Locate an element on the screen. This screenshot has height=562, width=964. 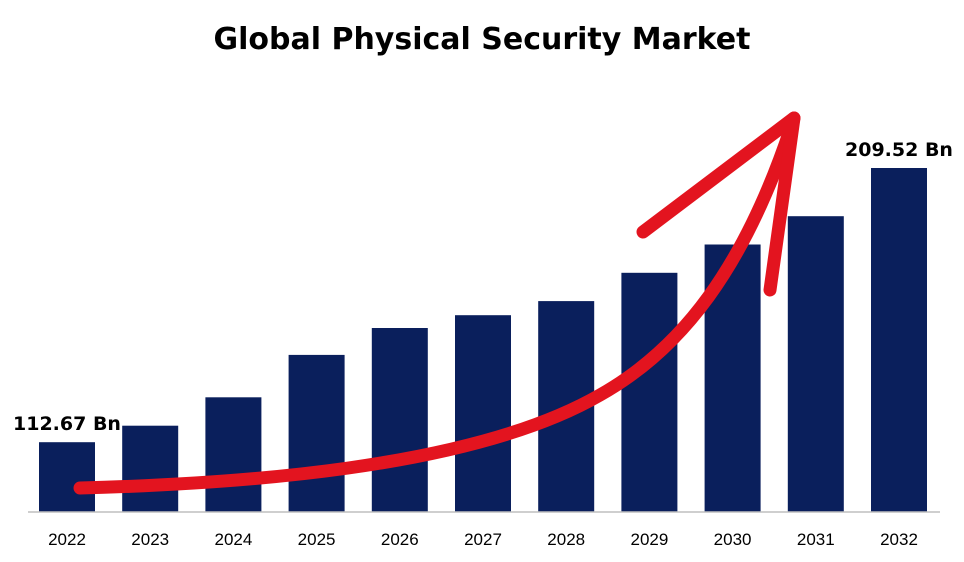
x-tick-2030: 2030 is located at coordinates (733, 539).